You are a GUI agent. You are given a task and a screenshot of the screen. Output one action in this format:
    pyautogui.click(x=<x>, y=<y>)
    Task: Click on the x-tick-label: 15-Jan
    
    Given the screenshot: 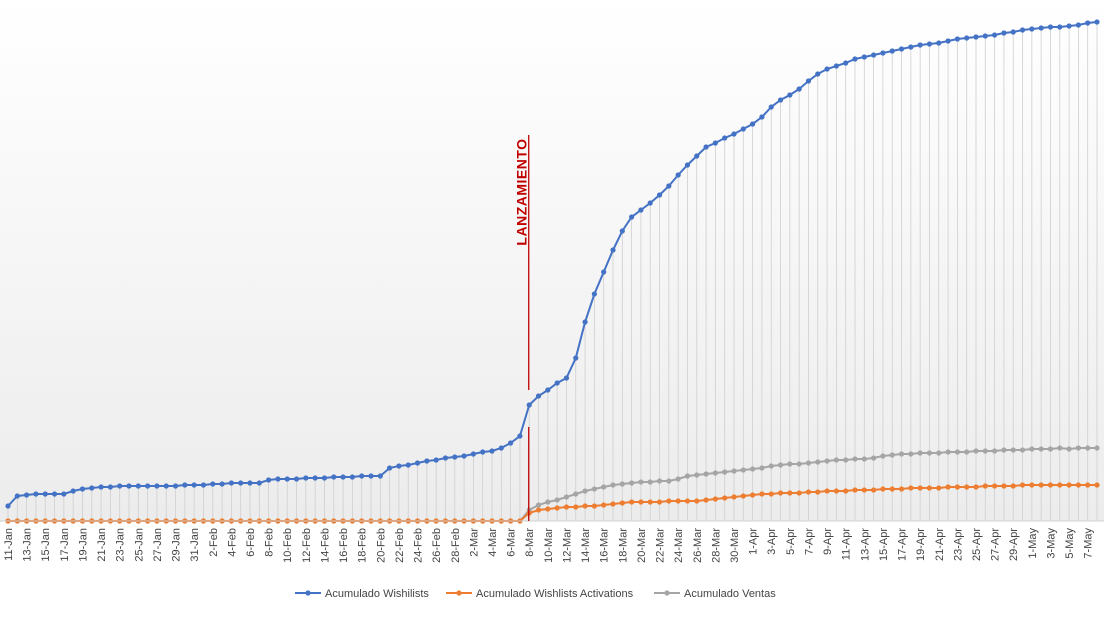 What is the action you would take?
    pyautogui.click(x=46, y=545)
    